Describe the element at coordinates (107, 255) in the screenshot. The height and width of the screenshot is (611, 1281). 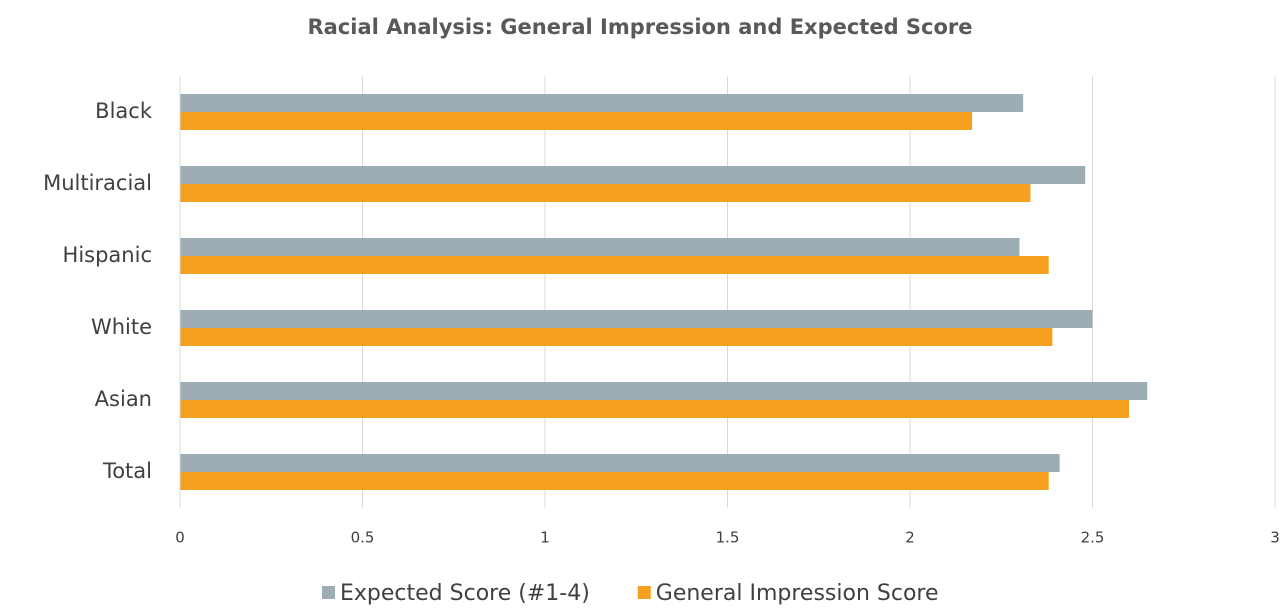
I see `y-tick-label: Hispanic` at that location.